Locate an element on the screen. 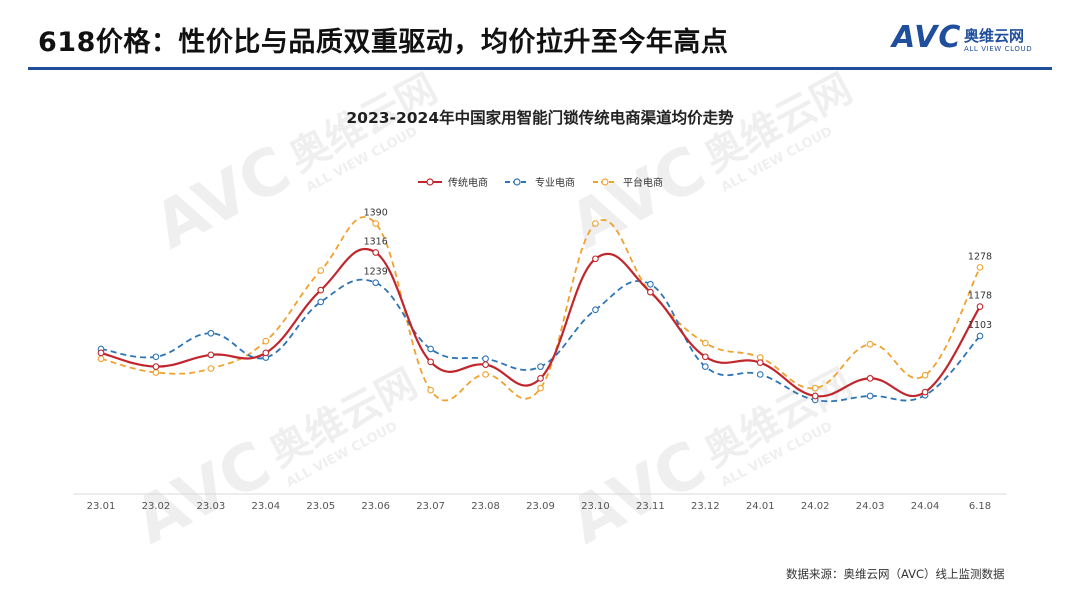 Image resolution: width=1080 pixels, height=608 pixels. data-label: 1178 is located at coordinates (980, 296).